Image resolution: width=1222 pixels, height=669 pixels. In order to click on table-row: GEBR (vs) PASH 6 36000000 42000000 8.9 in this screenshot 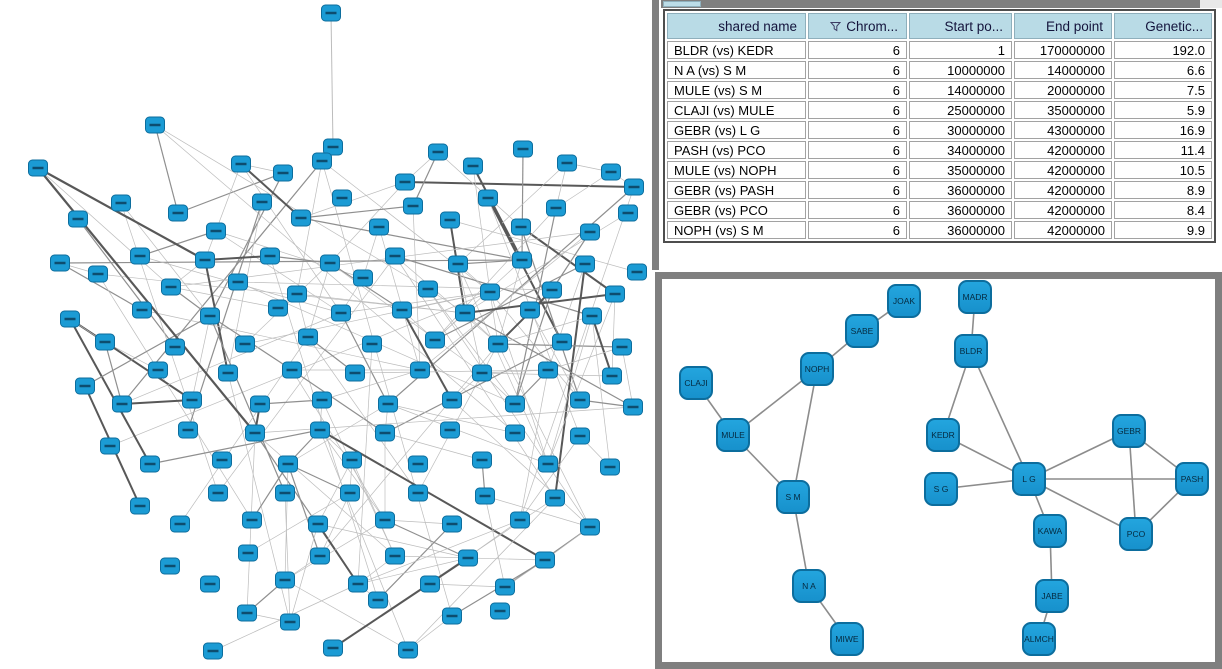, I will do `click(939, 190)`.